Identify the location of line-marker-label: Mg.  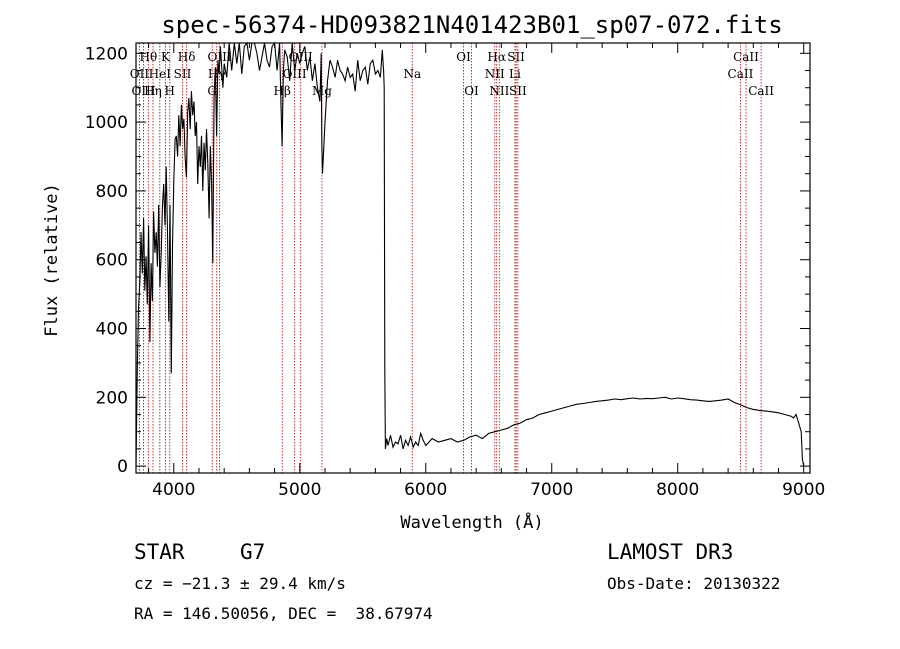
(322, 91).